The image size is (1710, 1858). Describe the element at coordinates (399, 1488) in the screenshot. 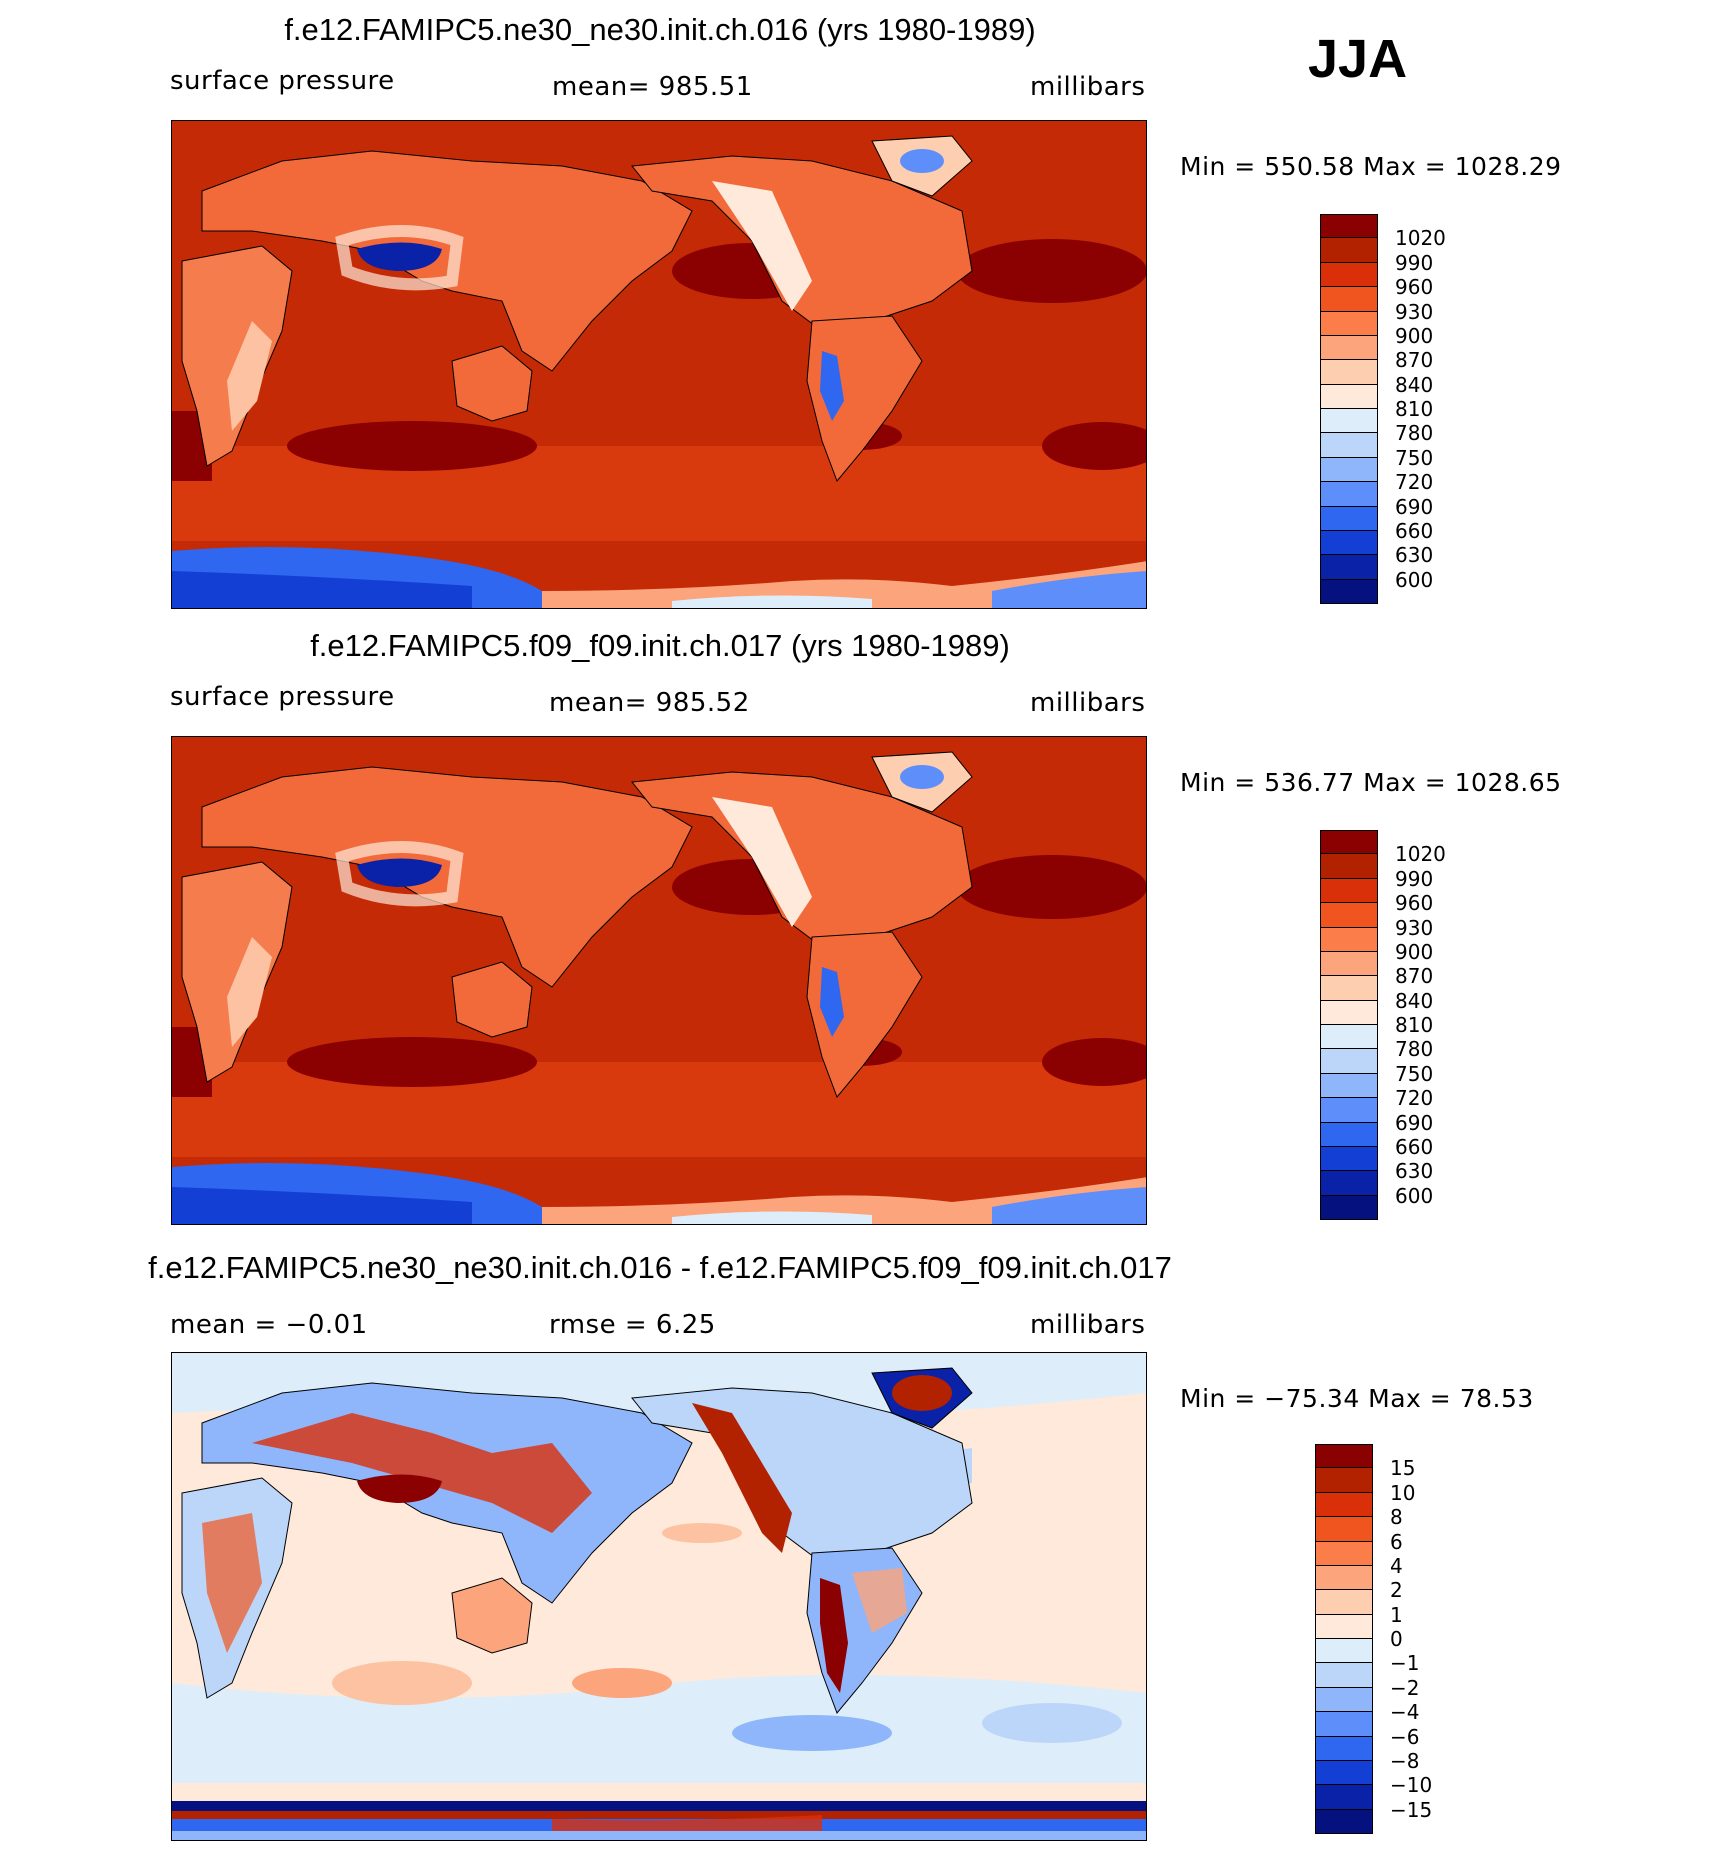

I see `tibet-difference` at that location.